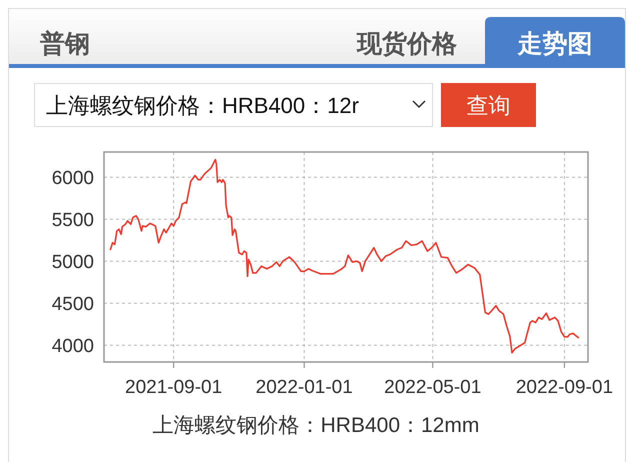 This screenshot has width=628, height=462. Describe the element at coordinates (565, 387) in the screenshot. I see `x-tick-label: 2022-09-01` at that location.